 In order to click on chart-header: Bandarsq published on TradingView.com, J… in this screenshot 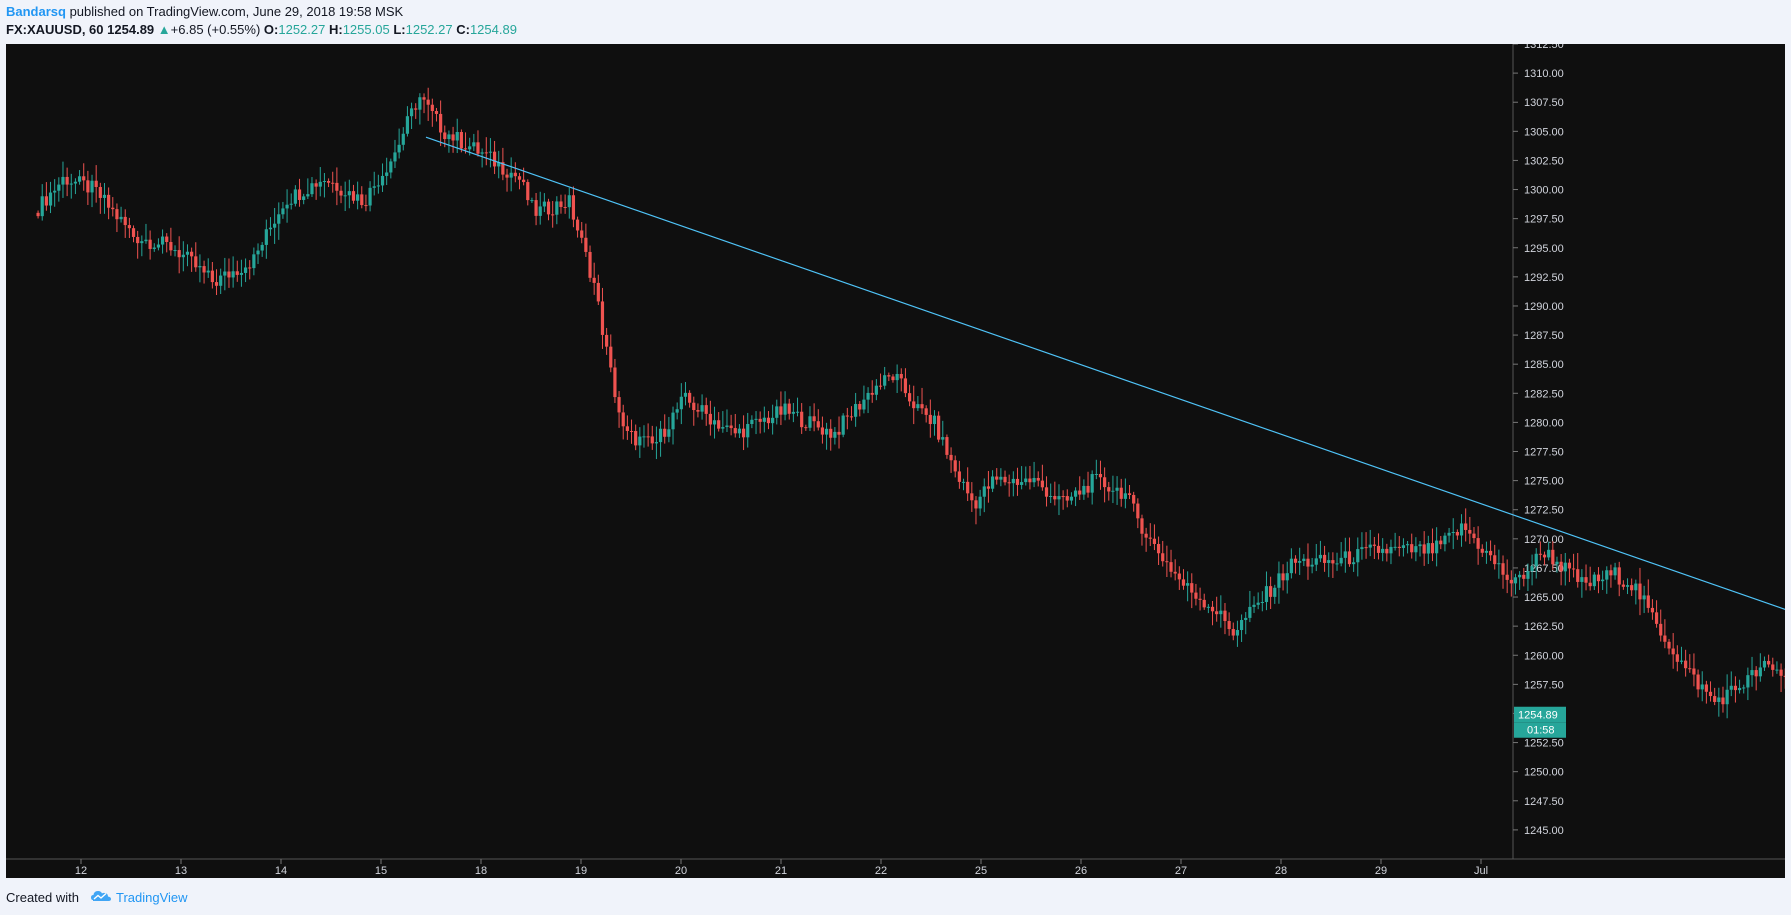, I will do `click(895, 22)`.